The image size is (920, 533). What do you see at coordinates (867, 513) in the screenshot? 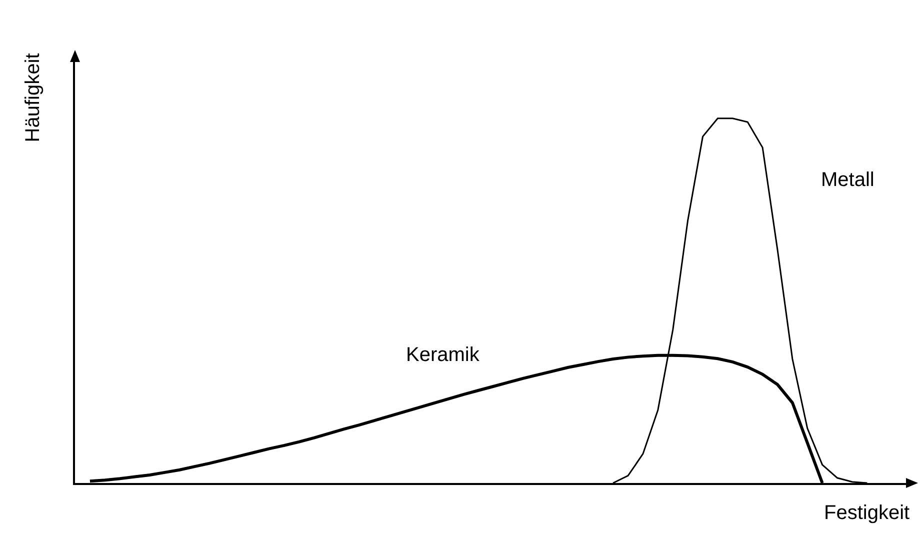
I see `x-axis-title: Festigkeit` at bounding box center [867, 513].